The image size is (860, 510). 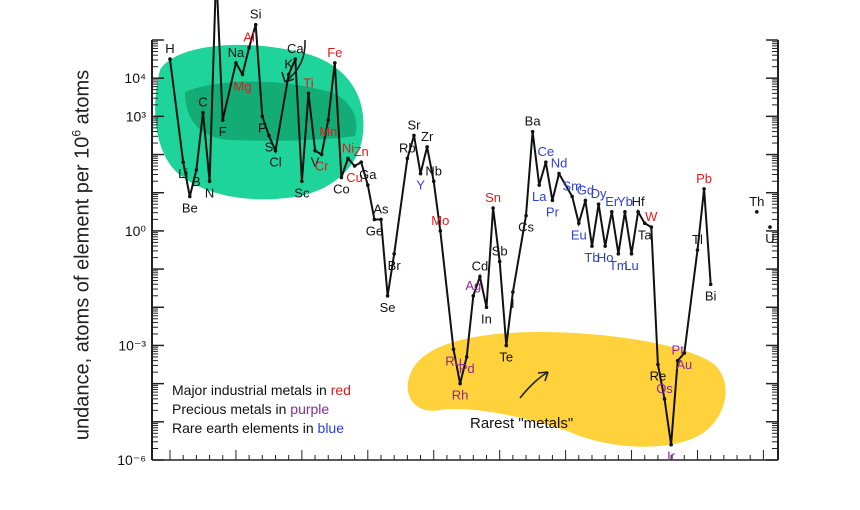 What do you see at coordinates (592, 246) in the screenshot?
I see `data-point-tb` at bounding box center [592, 246].